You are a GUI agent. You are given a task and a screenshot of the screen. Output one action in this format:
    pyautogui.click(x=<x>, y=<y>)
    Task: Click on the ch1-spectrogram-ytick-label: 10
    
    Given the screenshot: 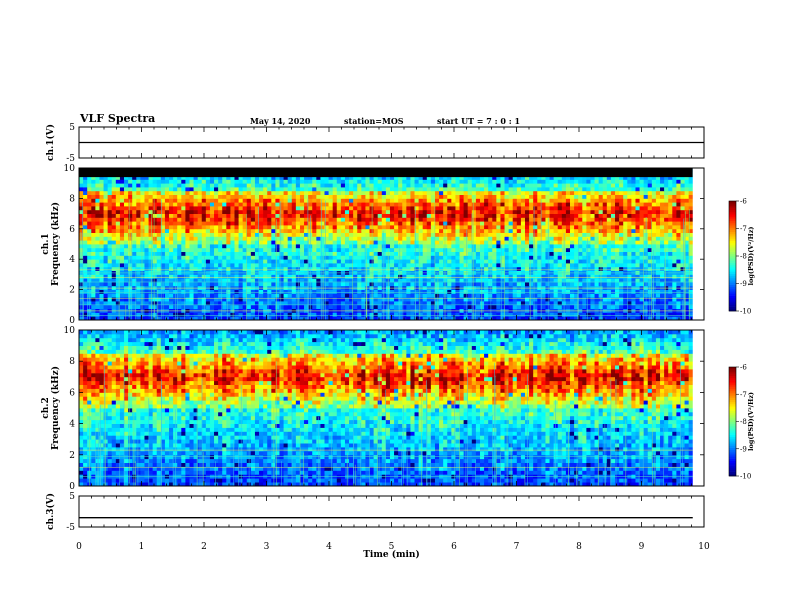 What is the action you would take?
    pyautogui.click(x=70, y=169)
    